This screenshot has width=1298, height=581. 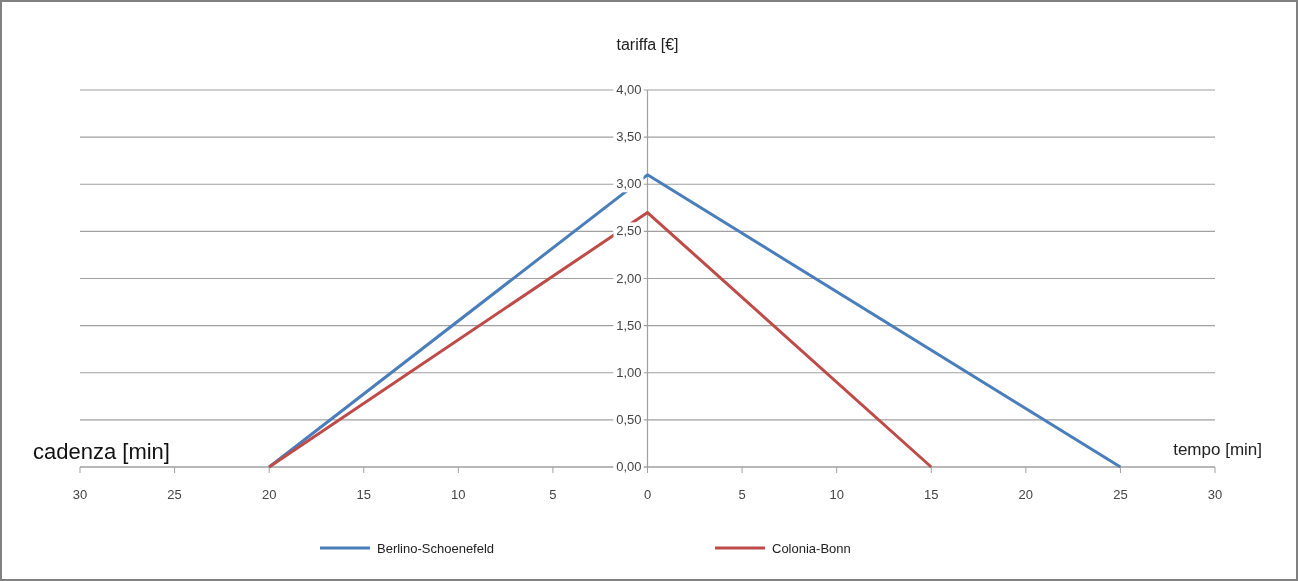 I want to click on y-tick-label: 1,00, so click(x=629, y=372).